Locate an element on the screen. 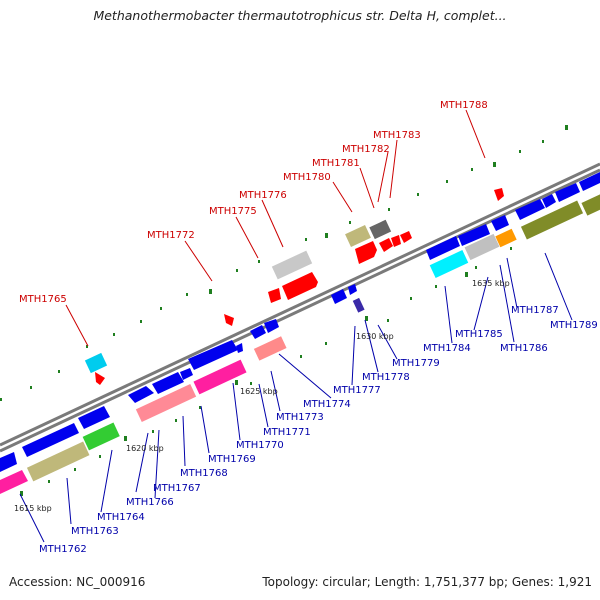 The width and height of the screenshot is (600, 600). gene-label-mth1788: MTH1788 is located at coordinates (464, 105).